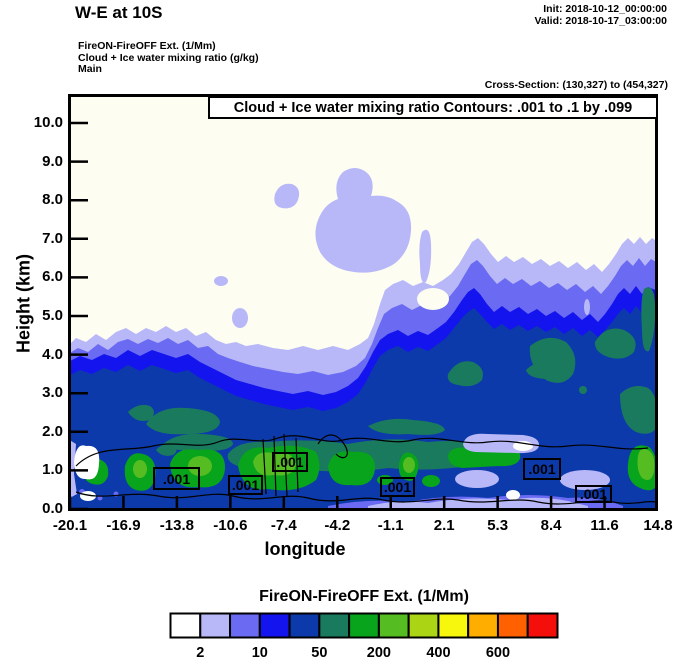  Describe the element at coordinates (604, 525) in the screenshot. I see `x-tick-label: 11.6` at that location.